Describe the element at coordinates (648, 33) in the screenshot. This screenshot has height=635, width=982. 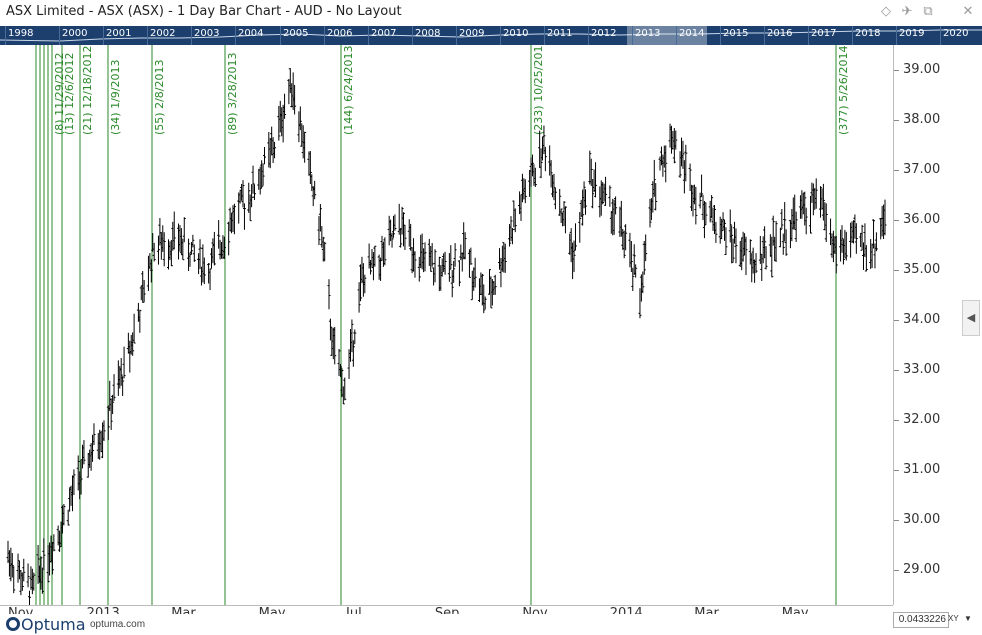
I see `overview-year-label: 2013` at that location.